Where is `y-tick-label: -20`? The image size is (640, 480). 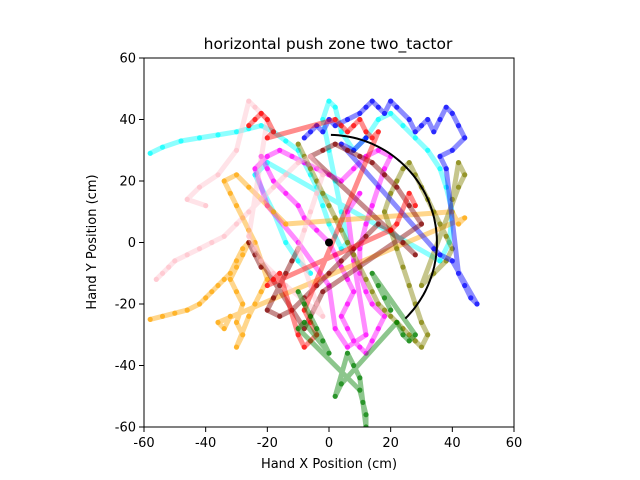 y-tick-label: -20 is located at coordinates (125, 305).